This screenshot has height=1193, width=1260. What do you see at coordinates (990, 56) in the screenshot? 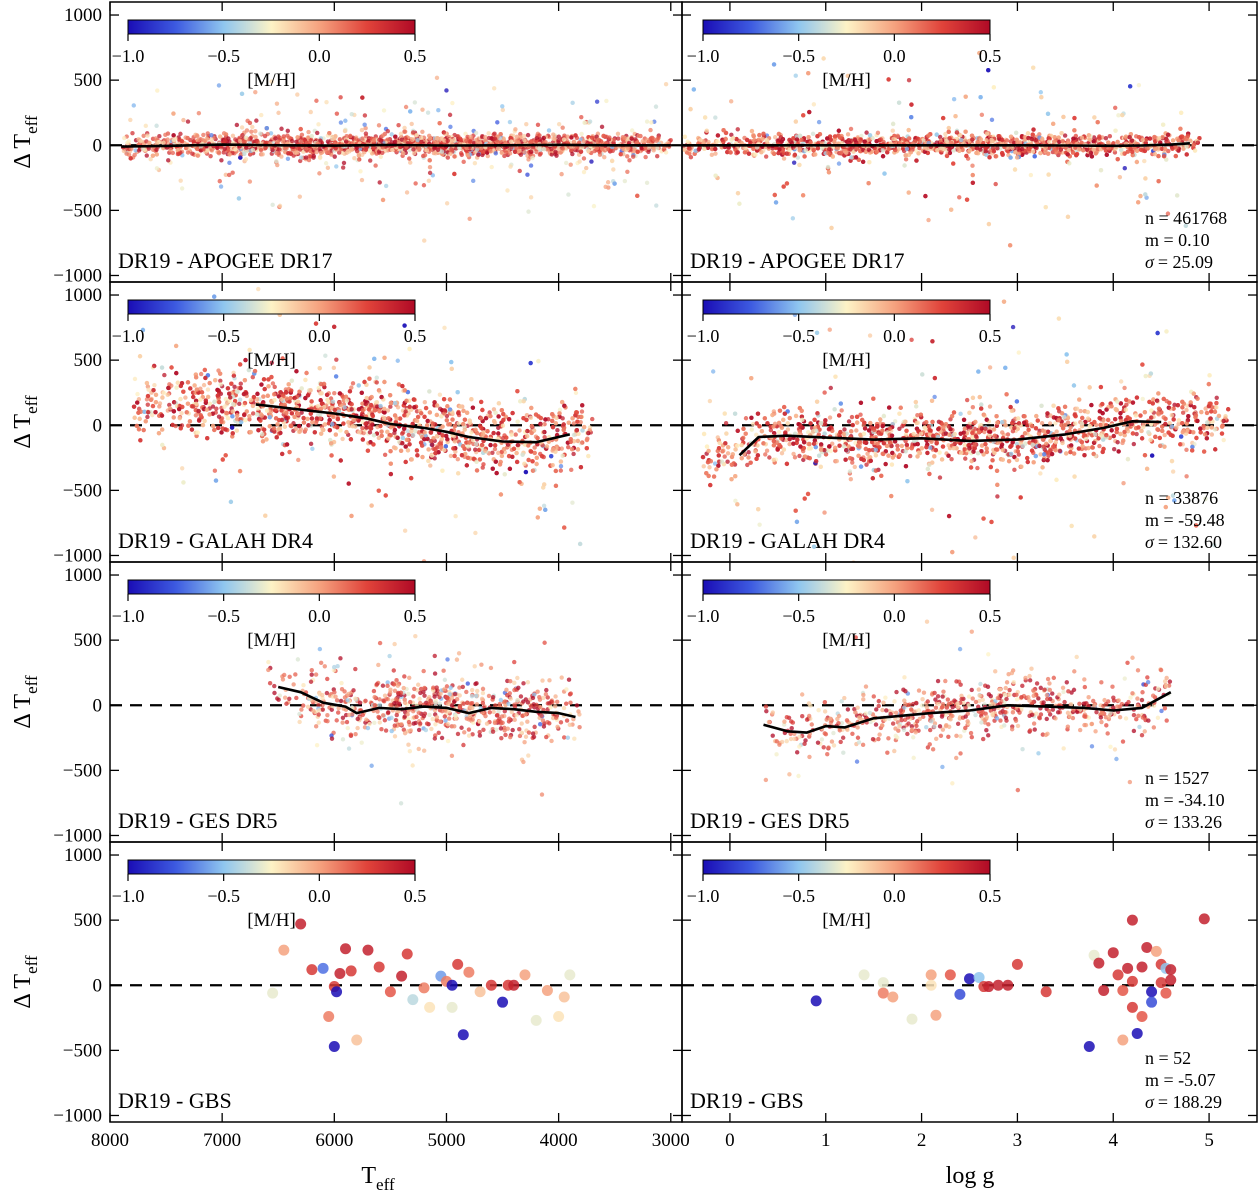
I see `colorbar-tick-label: 0.5` at bounding box center [990, 56].